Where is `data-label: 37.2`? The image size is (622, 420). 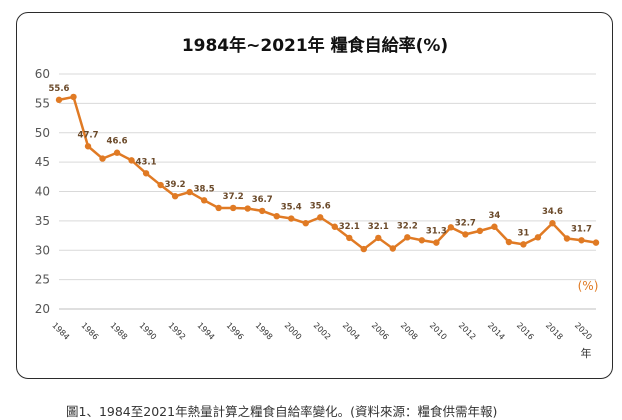
data-label: 37.2 is located at coordinates (233, 197).